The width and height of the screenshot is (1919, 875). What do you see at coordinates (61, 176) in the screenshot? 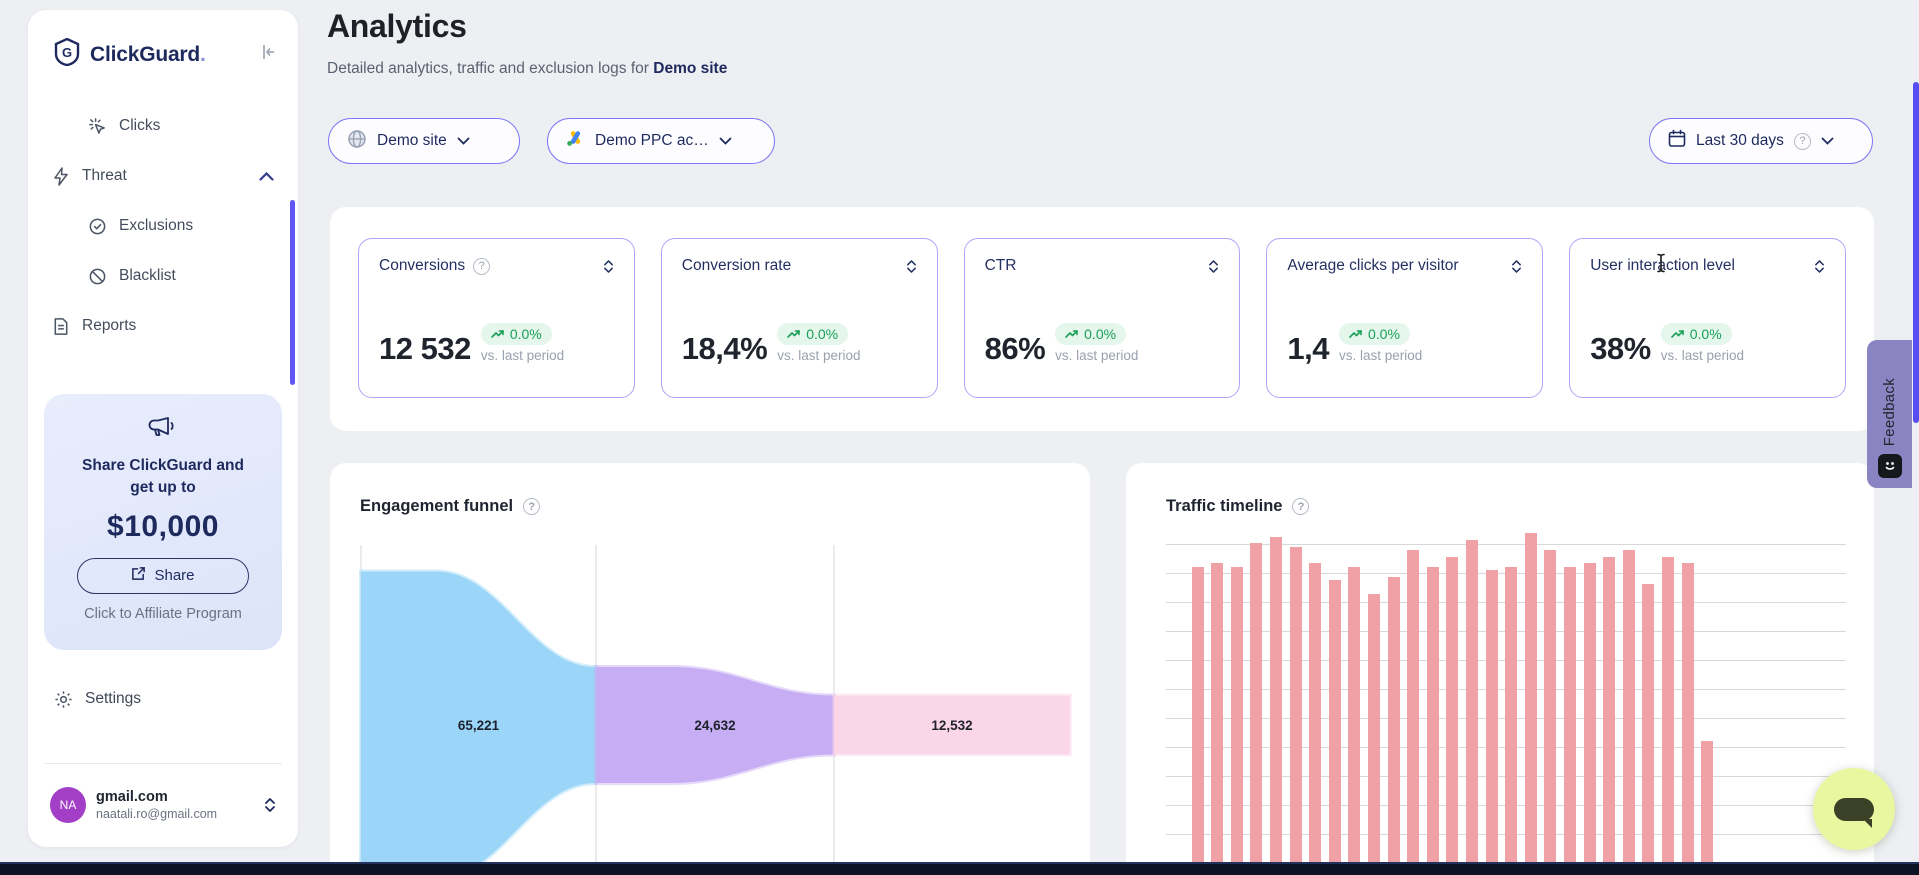
I see `bolt-icon` at bounding box center [61, 176].